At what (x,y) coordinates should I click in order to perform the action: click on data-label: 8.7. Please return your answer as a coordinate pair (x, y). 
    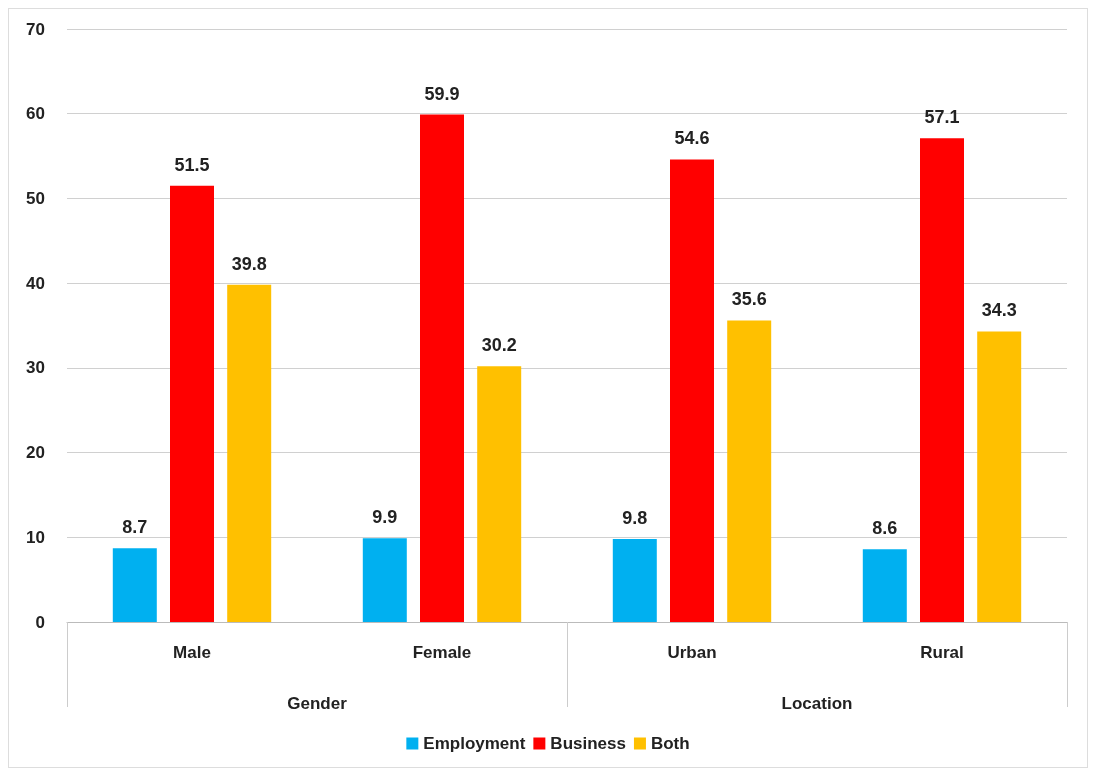
    Looking at the image, I should click on (135, 527).